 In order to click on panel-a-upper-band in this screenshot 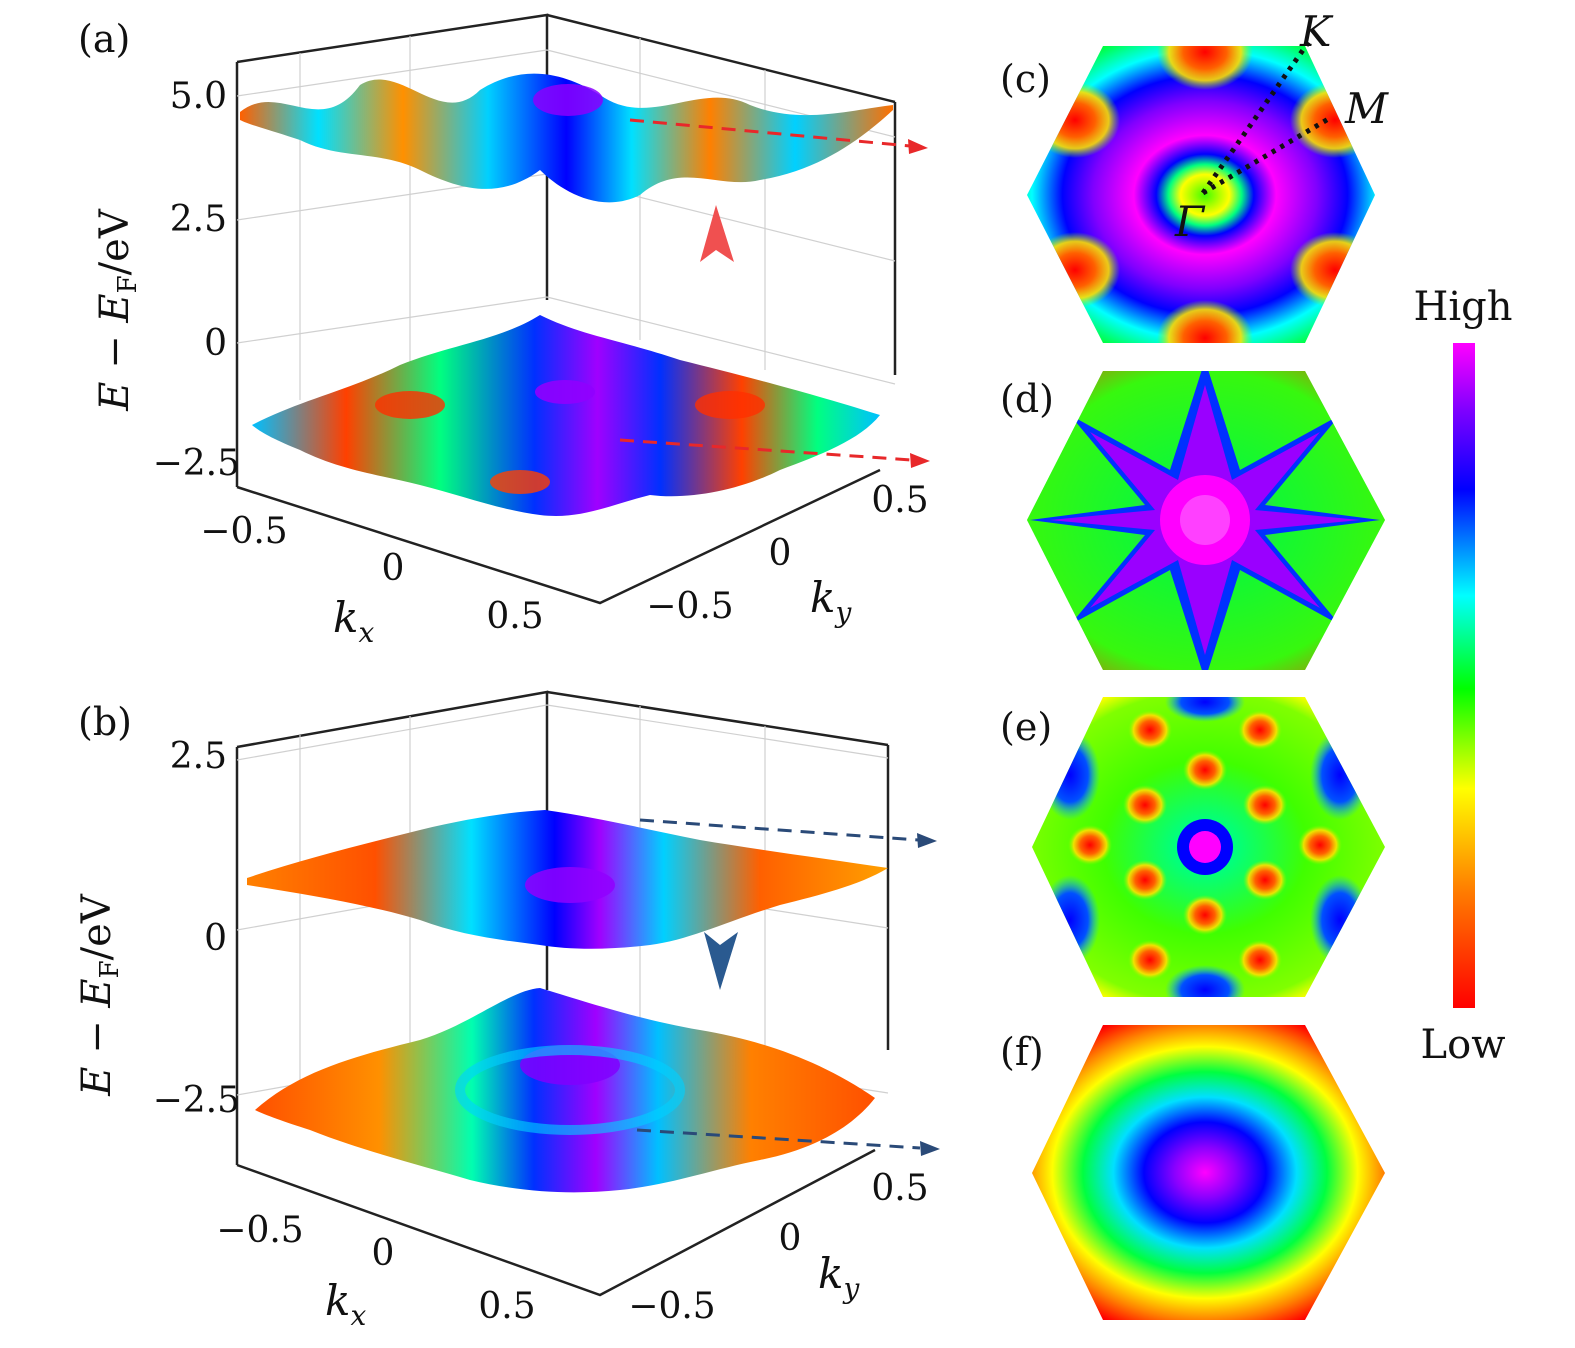, I will do `click(566, 138)`.